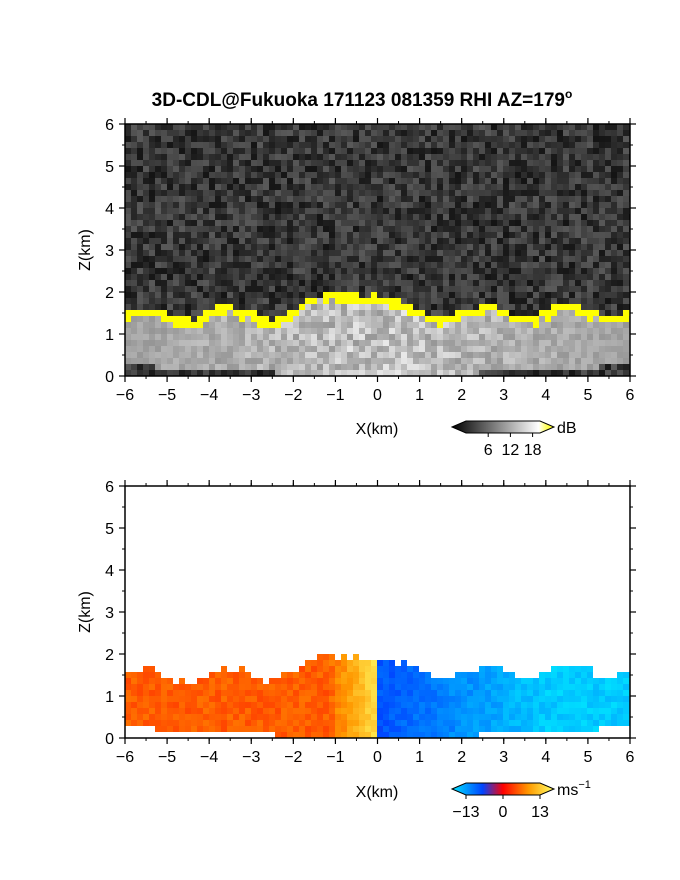 The image size is (680, 880). What do you see at coordinates (109, 613) in the screenshot?
I see `velocity-y-tick-label: 3` at bounding box center [109, 613].